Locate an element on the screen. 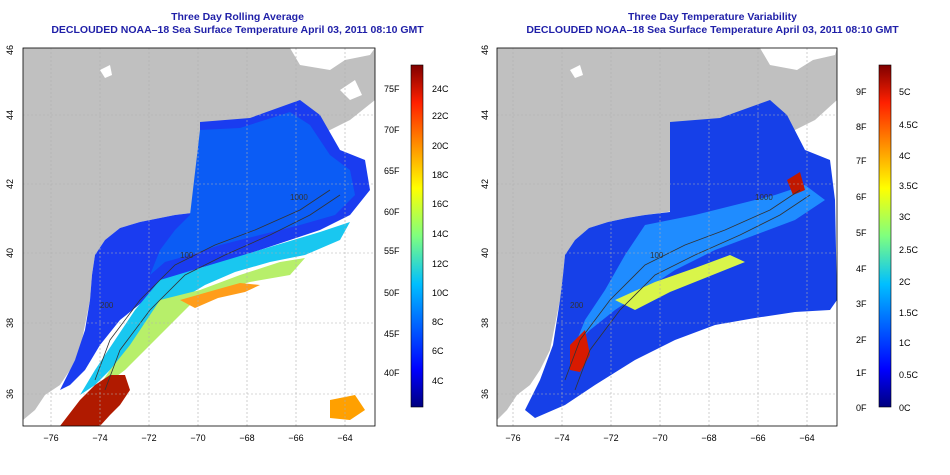  svg-text: 8F is located at coordinates (861, 127).